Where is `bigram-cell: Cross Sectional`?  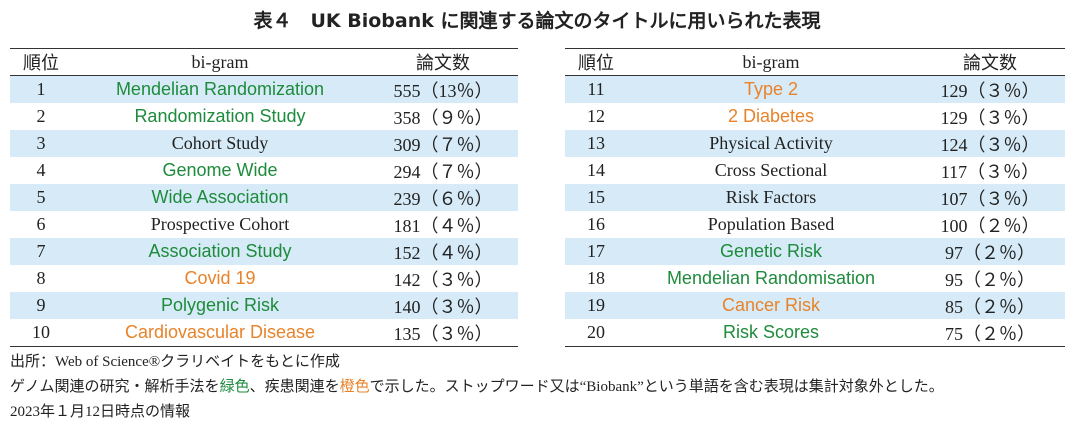
bigram-cell: Cross Sectional is located at coordinates (771, 170).